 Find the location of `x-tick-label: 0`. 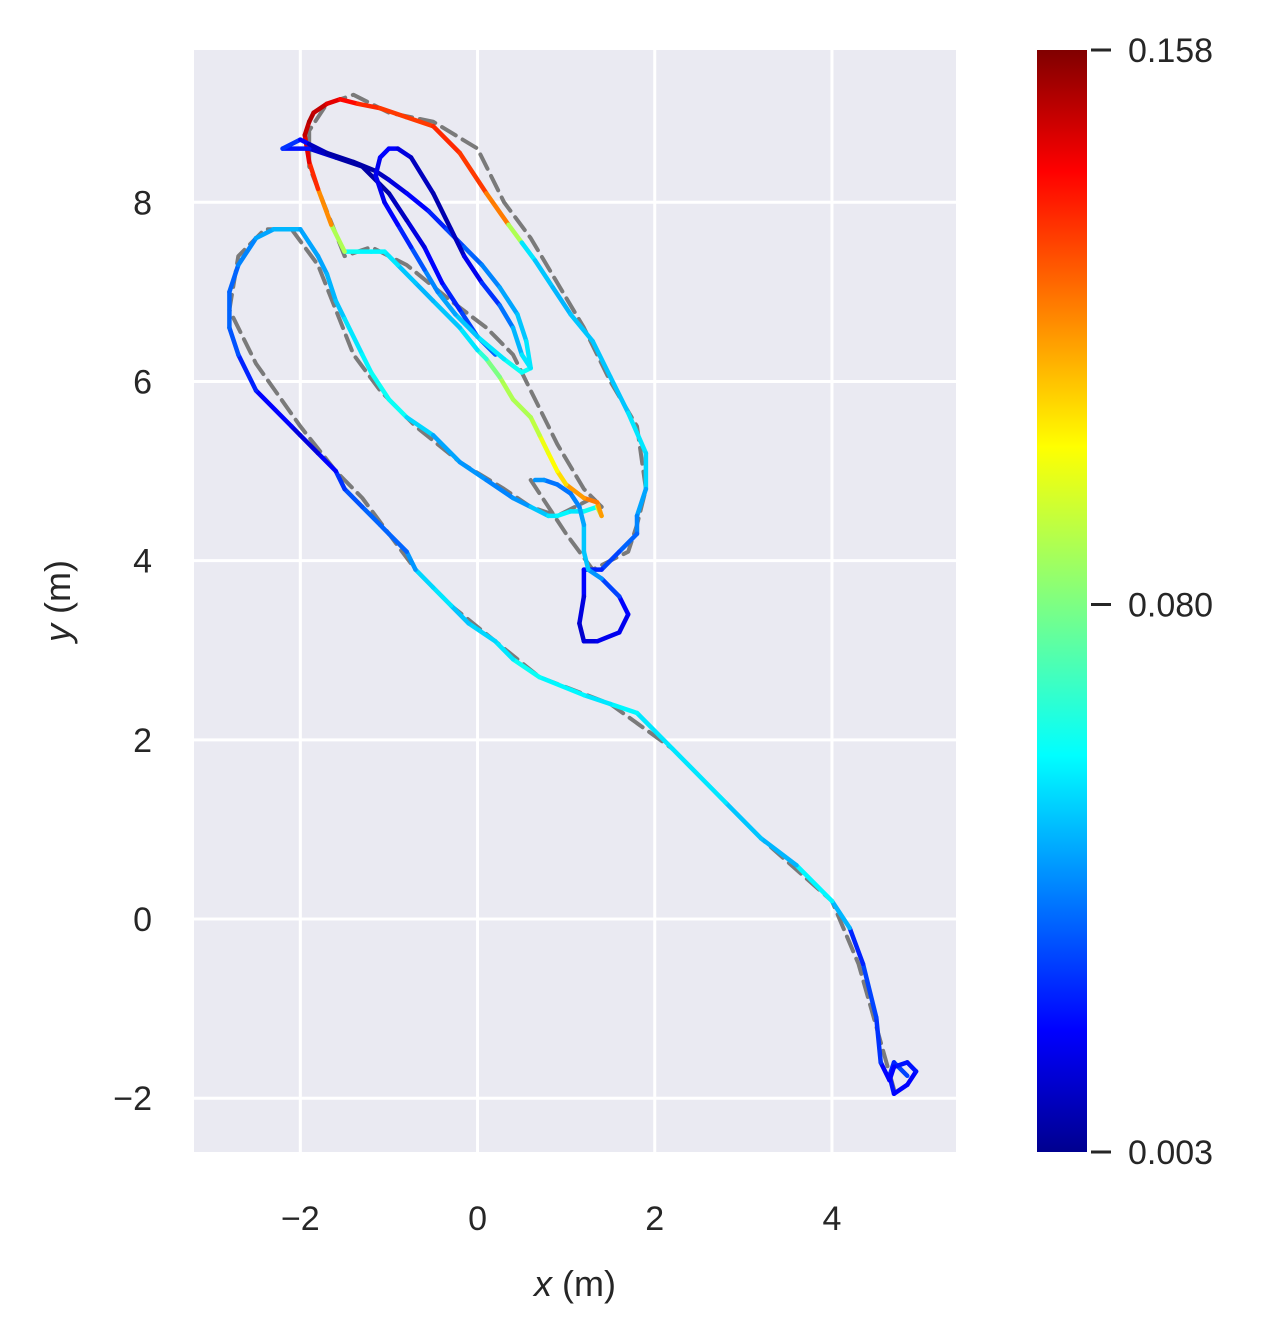

x-tick-label: 0 is located at coordinates (477, 1219).